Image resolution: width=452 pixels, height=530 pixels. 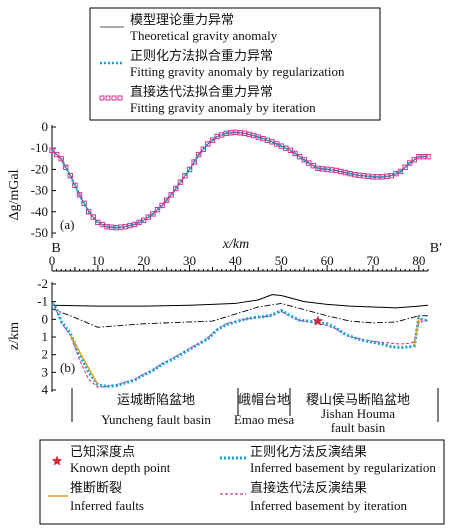 I want to click on panel-b-series, so click(x=239, y=341).